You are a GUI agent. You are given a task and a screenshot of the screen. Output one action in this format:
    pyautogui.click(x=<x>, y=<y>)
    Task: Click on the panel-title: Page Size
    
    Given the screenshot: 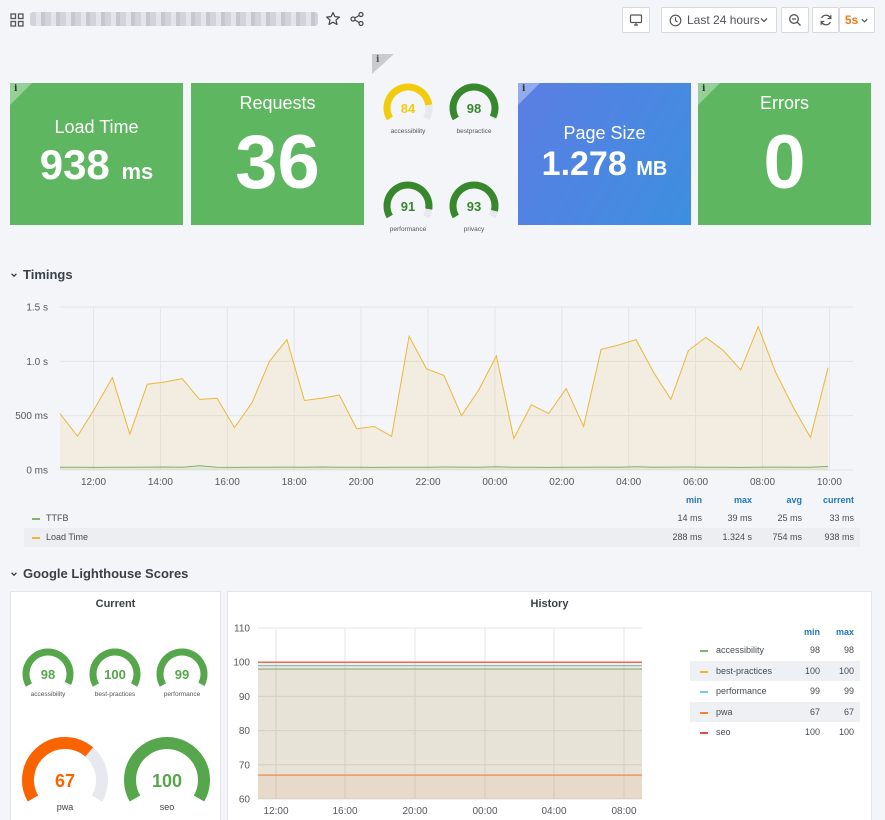 What is the action you would take?
    pyautogui.click(x=604, y=133)
    